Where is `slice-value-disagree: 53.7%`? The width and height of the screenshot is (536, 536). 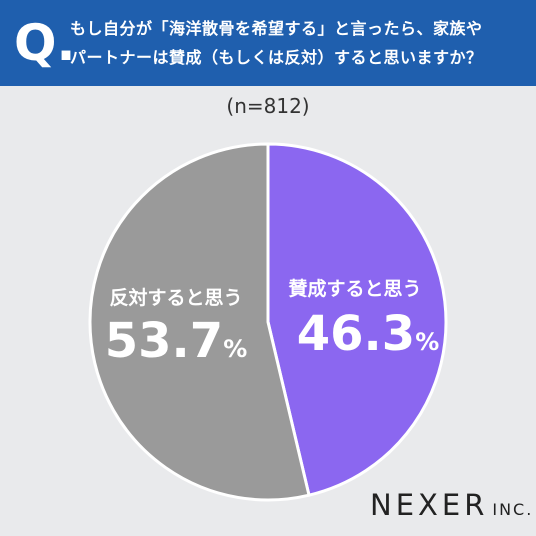
slice-value-disagree: 53.7% is located at coordinates (176, 341).